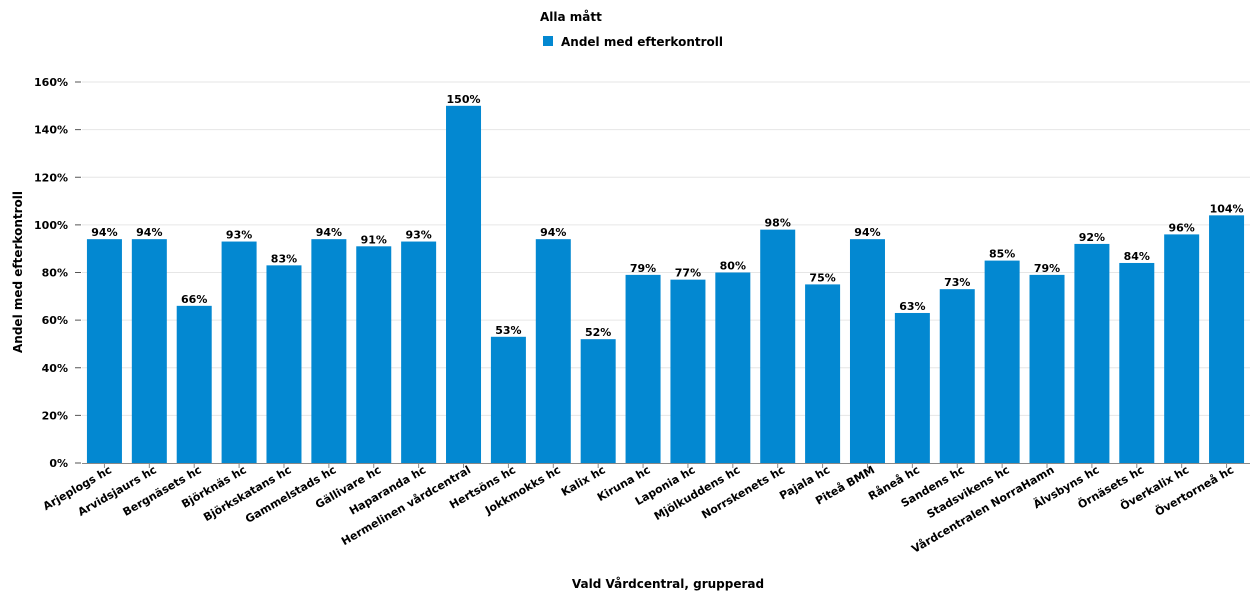 The height and width of the screenshot is (597, 1255). What do you see at coordinates (55, 273) in the screenshot?
I see `y-tick-label: 80%` at bounding box center [55, 273].